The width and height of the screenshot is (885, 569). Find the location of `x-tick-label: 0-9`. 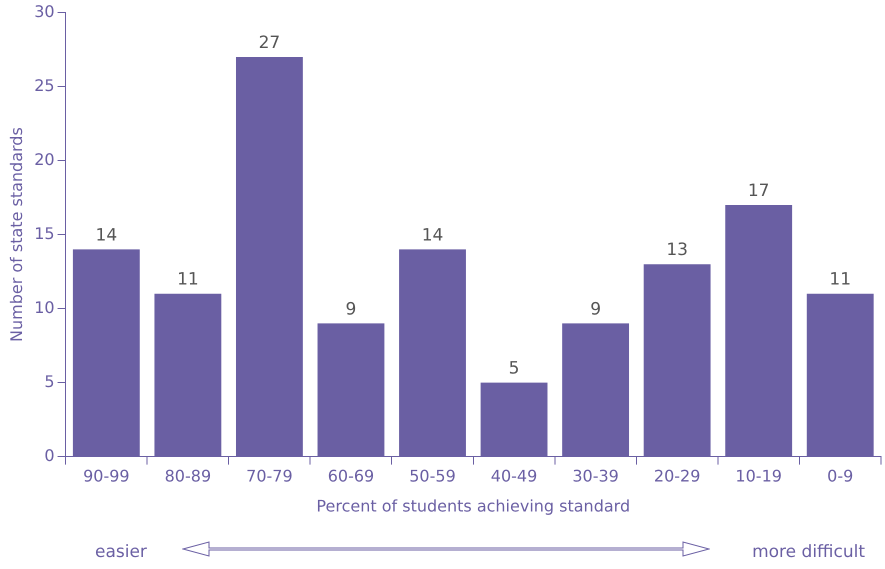

x-tick-label: 0-9 is located at coordinates (840, 476).